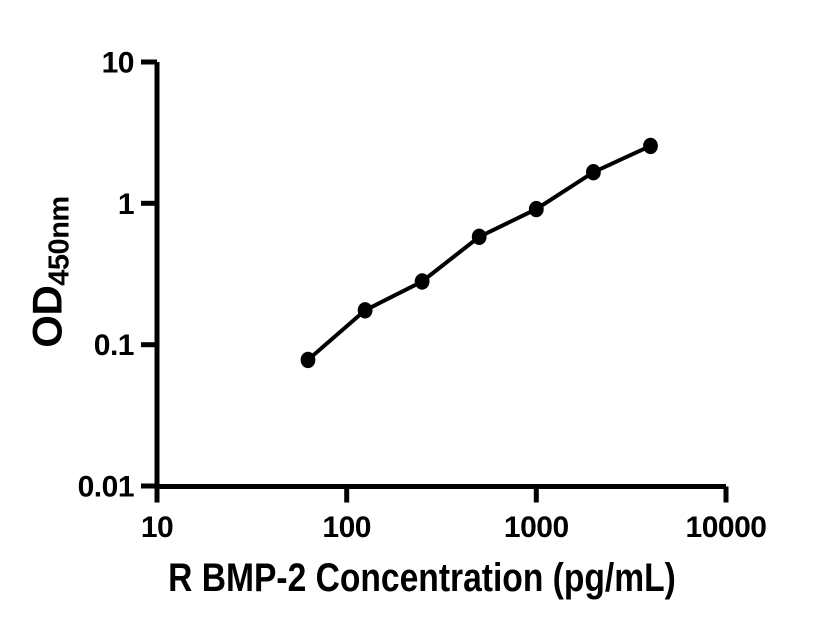 This screenshot has width=816, height=640. I want to click on y-axis-title: OD450nm, so click(50, 271).